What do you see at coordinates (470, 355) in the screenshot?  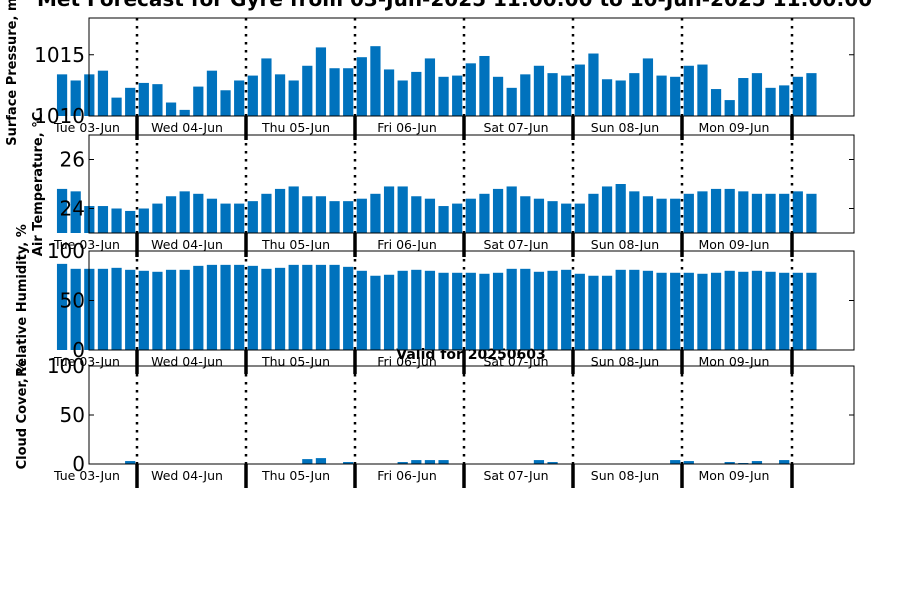 I see `figure-subtitle: Valid for 20250603` at bounding box center [470, 355].